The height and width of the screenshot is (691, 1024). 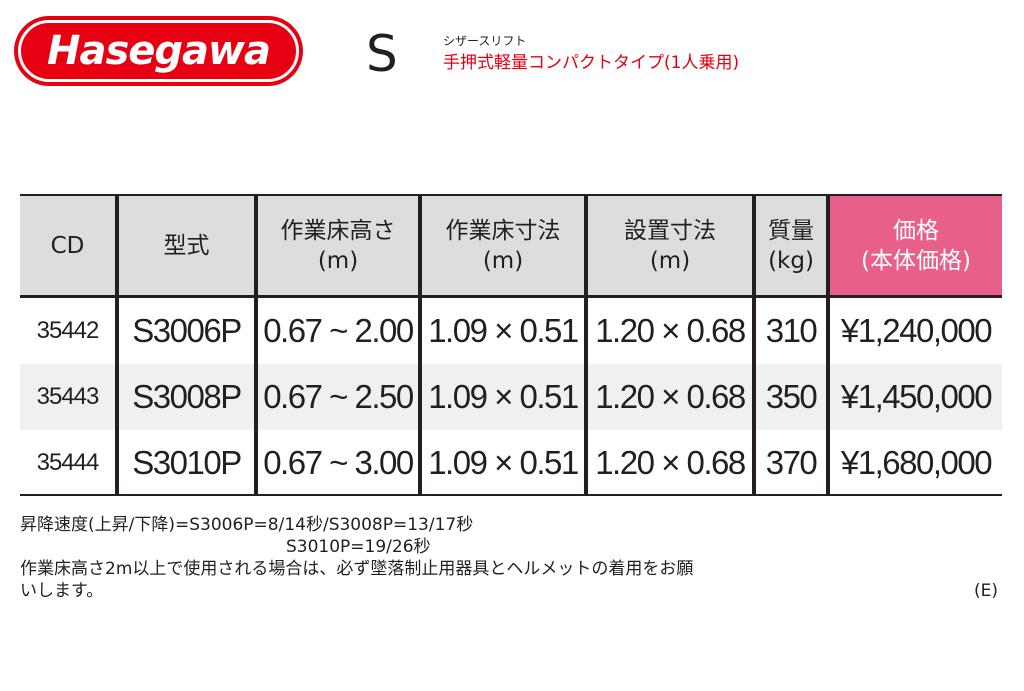 What do you see at coordinates (916, 462) in the screenshot?
I see `cell-price: ¥1,680,000` at bounding box center [916, 462].